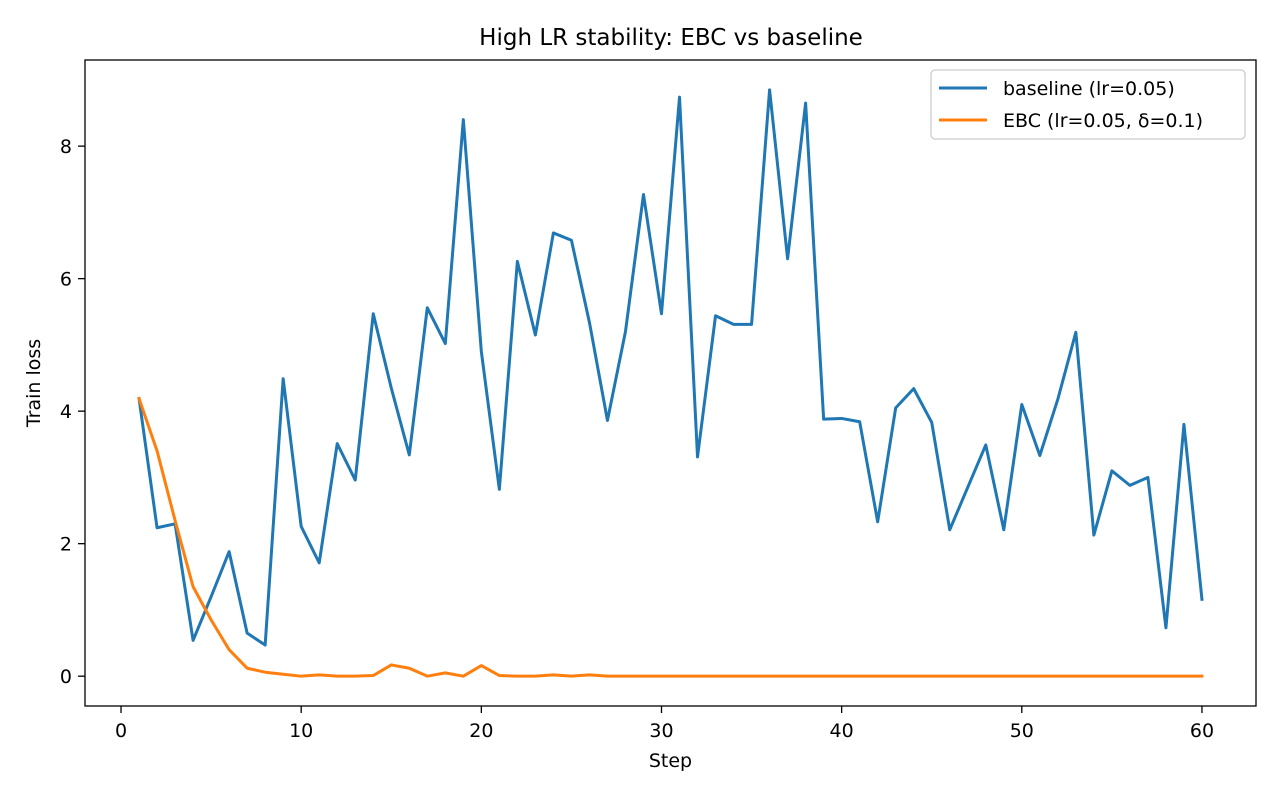 The width and height of the screenshot is (1280, 800). What do you see at coordinates (66, 280) in the screenshot?
I see `y-tick-label: 6` at bounding box center [66, 280].